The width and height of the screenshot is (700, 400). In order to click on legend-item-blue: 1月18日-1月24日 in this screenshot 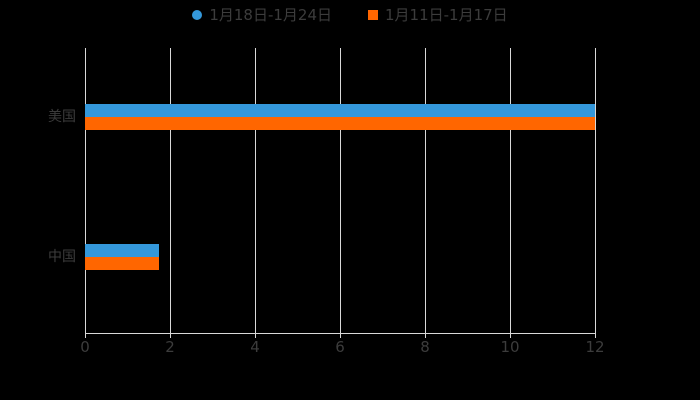, I will do `click(262, 15)`.